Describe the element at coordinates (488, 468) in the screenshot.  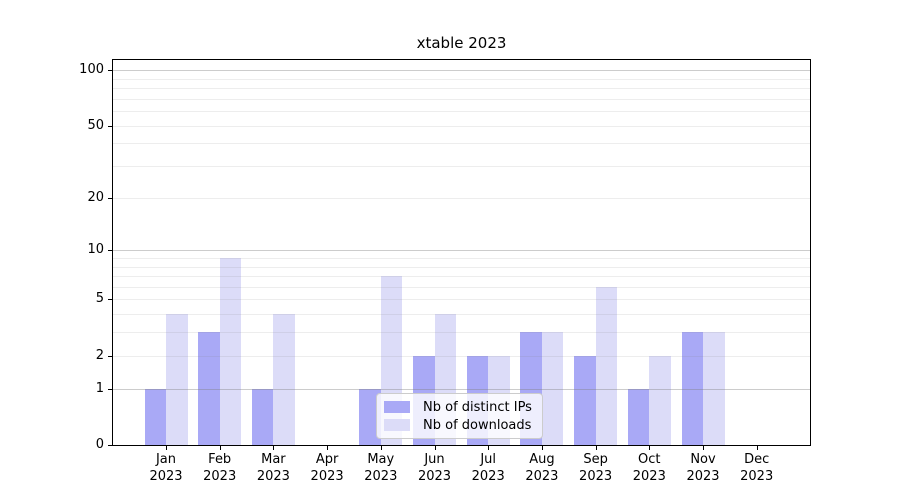
I see `x-tick-label: Jul 2023` at that location.